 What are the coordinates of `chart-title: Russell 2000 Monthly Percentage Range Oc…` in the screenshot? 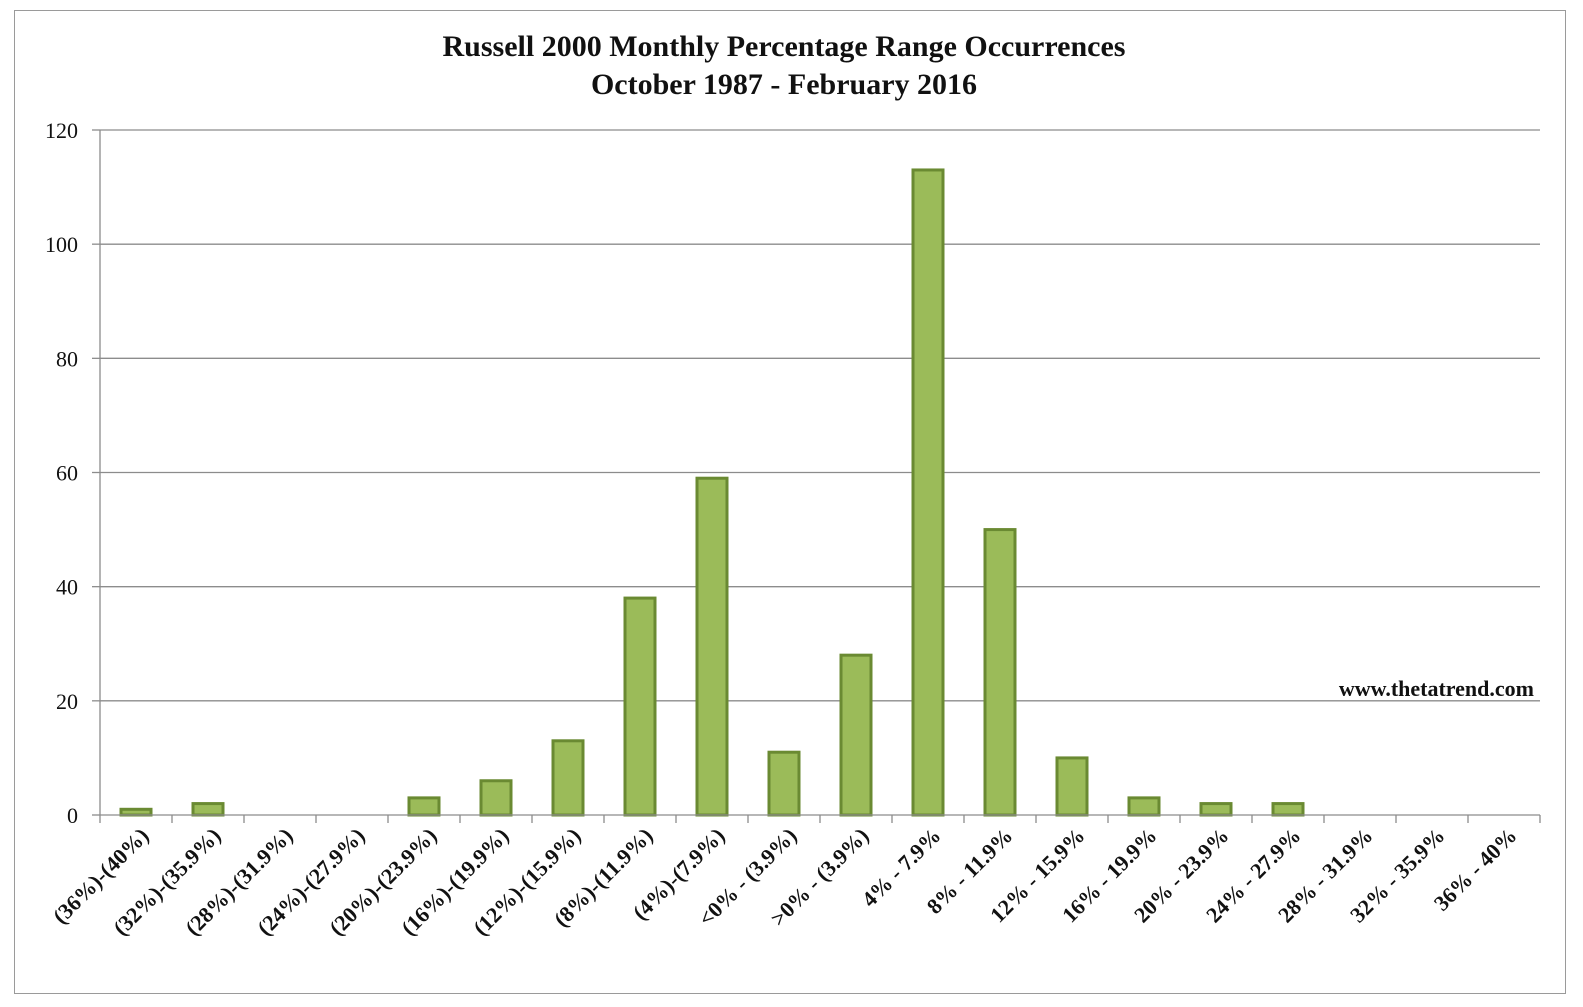 It's located at (784, 46).